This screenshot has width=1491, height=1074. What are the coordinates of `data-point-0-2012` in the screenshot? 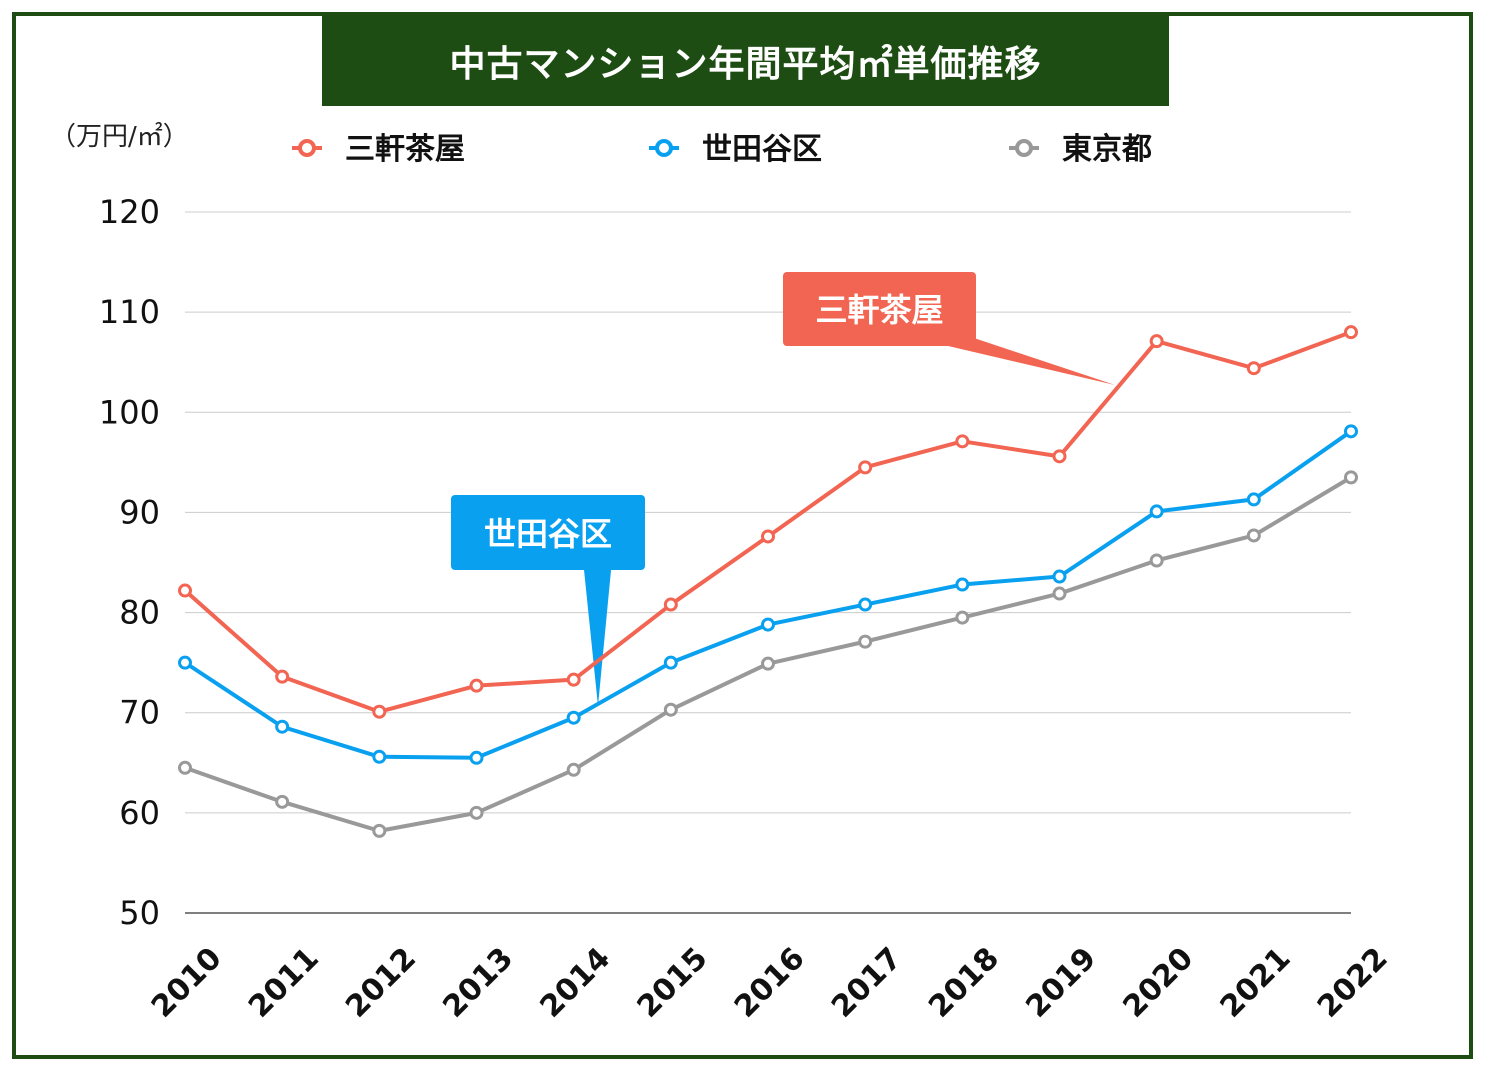 It's located at (379, 711).